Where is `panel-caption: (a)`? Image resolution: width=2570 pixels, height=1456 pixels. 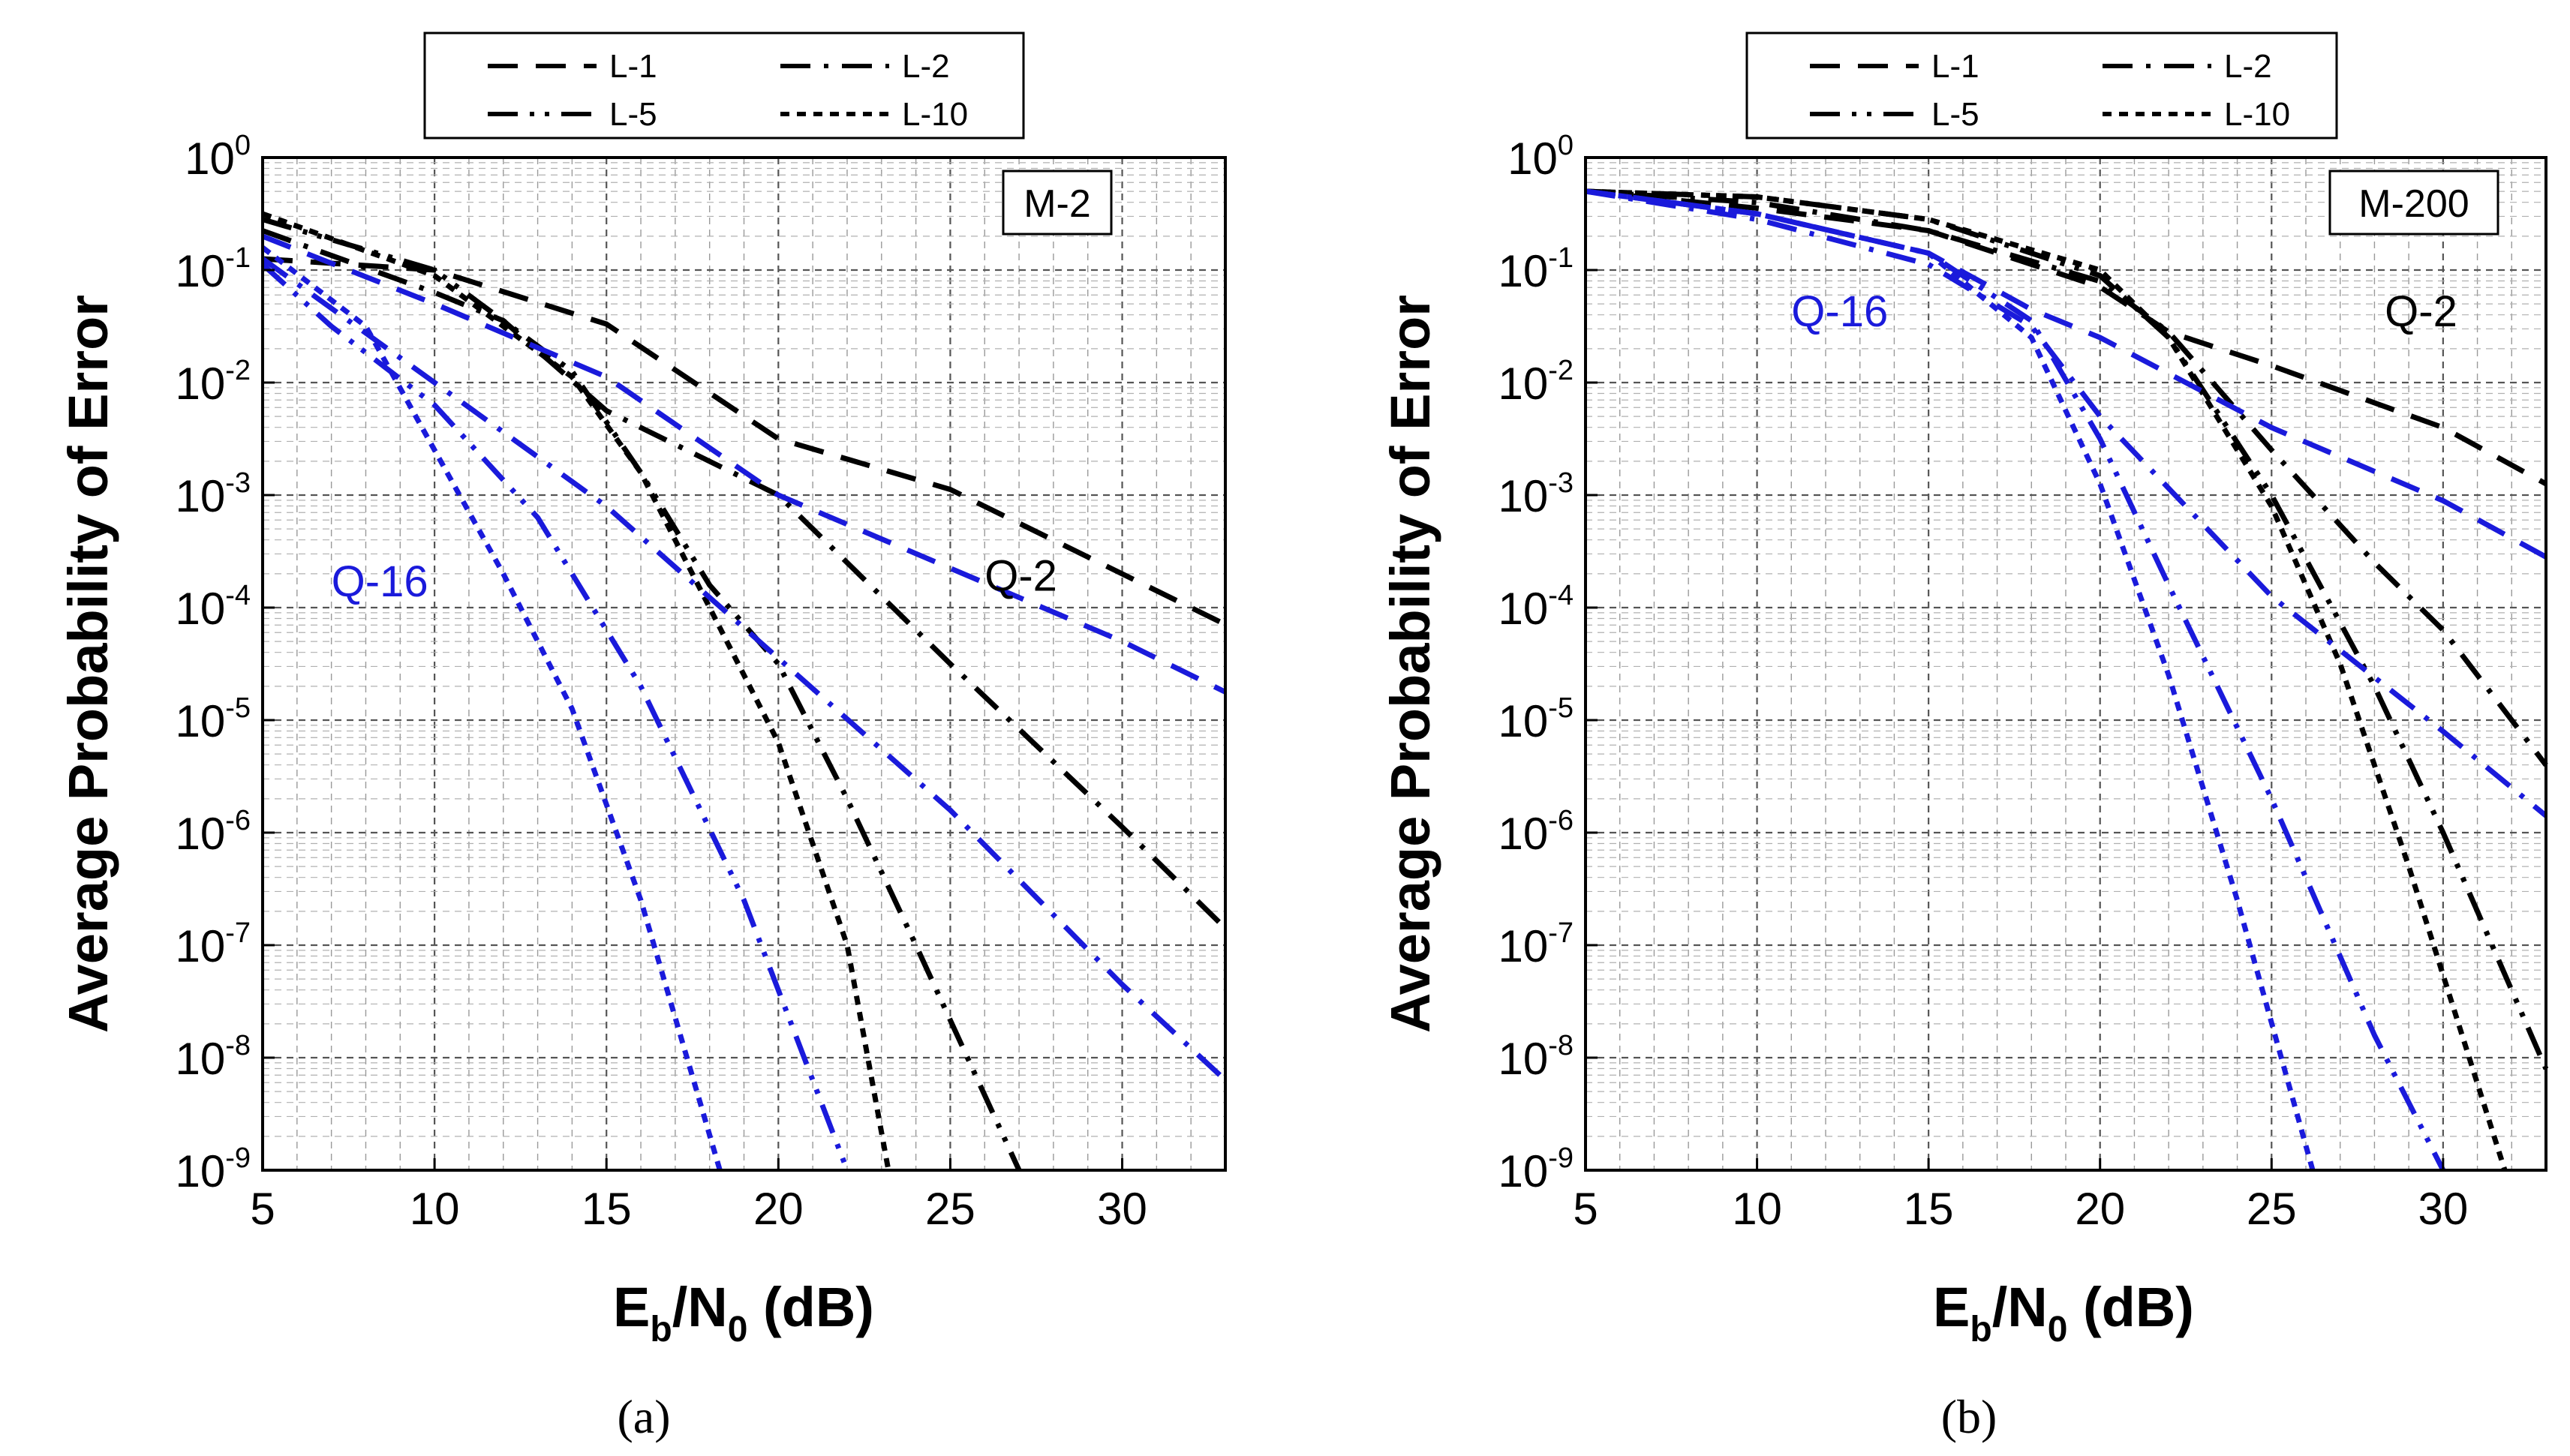 panel-caption: (a) is located at coordinates (643, 1416).